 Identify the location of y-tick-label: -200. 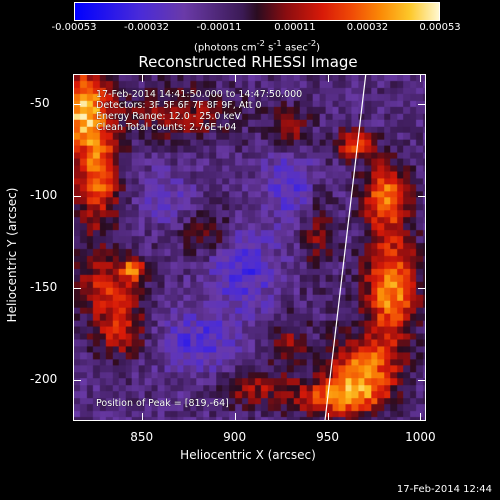
(44, 379).